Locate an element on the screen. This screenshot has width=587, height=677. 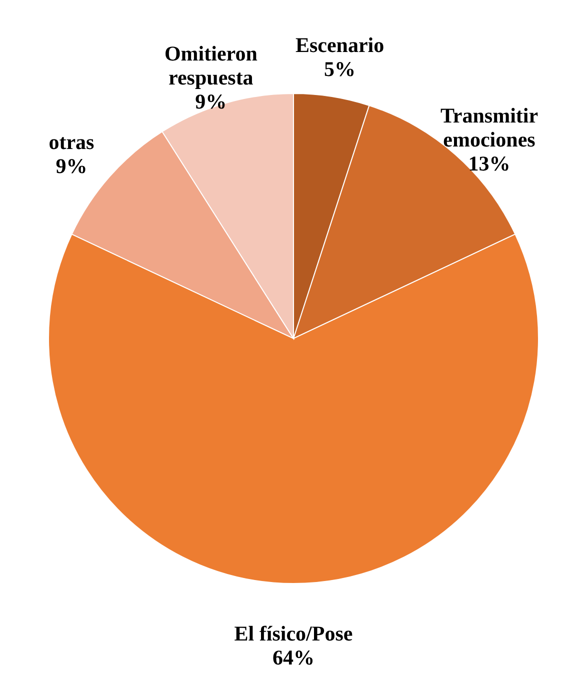
slice-label: El físico/Pose is located at coordinates (293, 634).